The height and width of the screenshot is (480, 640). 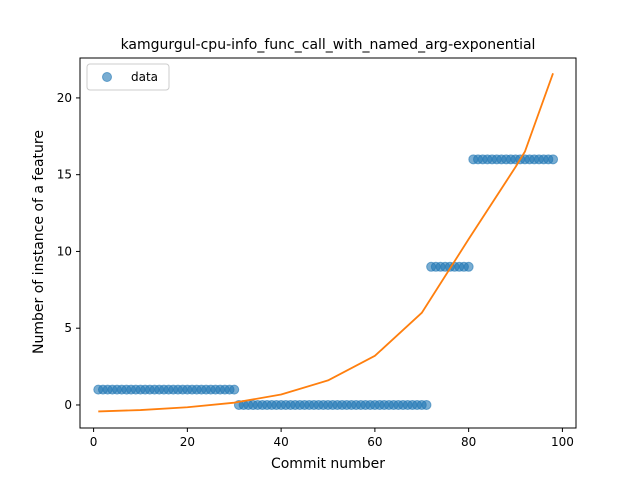 I want to click on legend-box, so click(x=128, y=77).